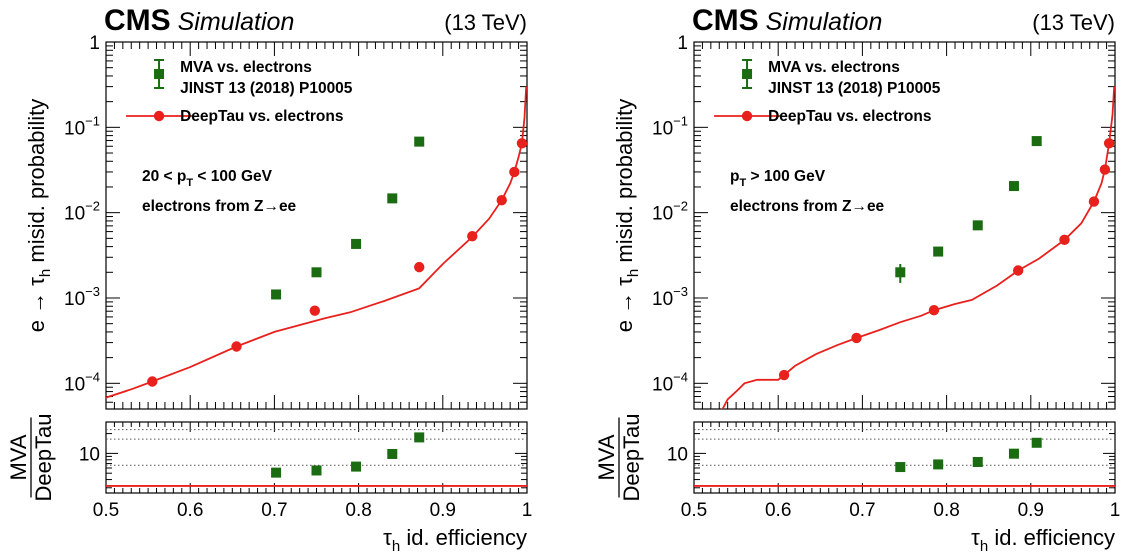  Describe the element at coordinates (159, 74) in the screenshot. I see `legend-mva-marker` at that location.